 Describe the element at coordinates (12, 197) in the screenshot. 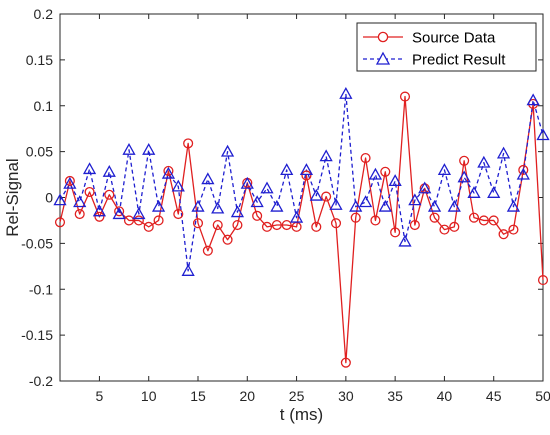

I see `y-axis-label: Rel-Signal` at that location.